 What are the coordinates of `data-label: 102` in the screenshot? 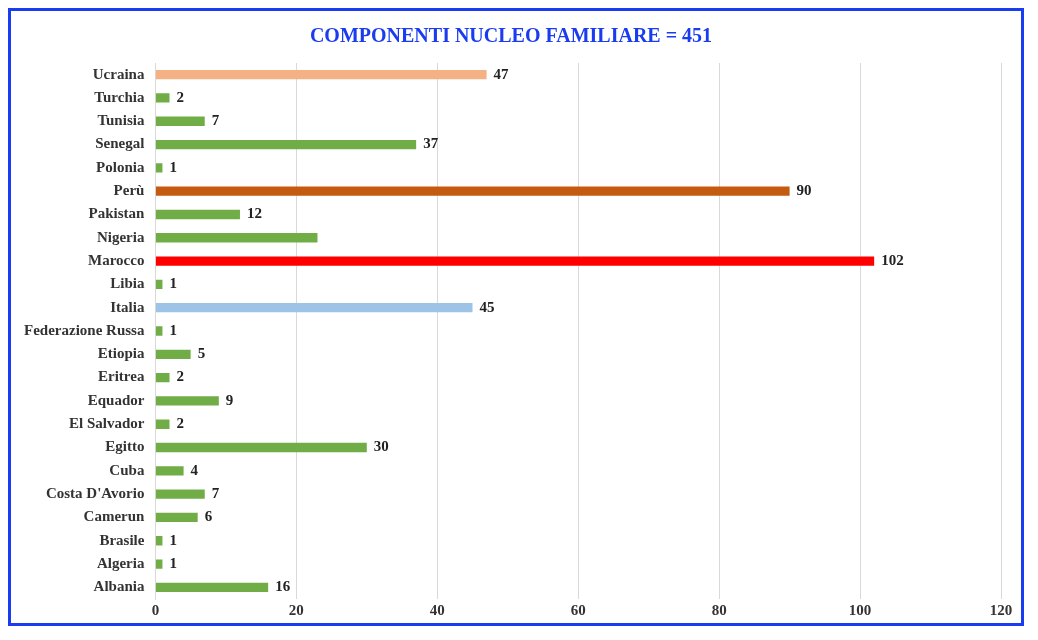 It's located at (892, 259).